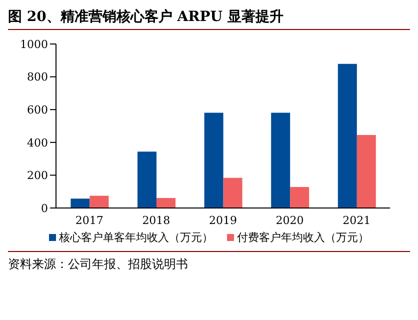  Describe the element at coordinates (37, 143) in the screenshot. I see `y-tick-label: 400` at that location.